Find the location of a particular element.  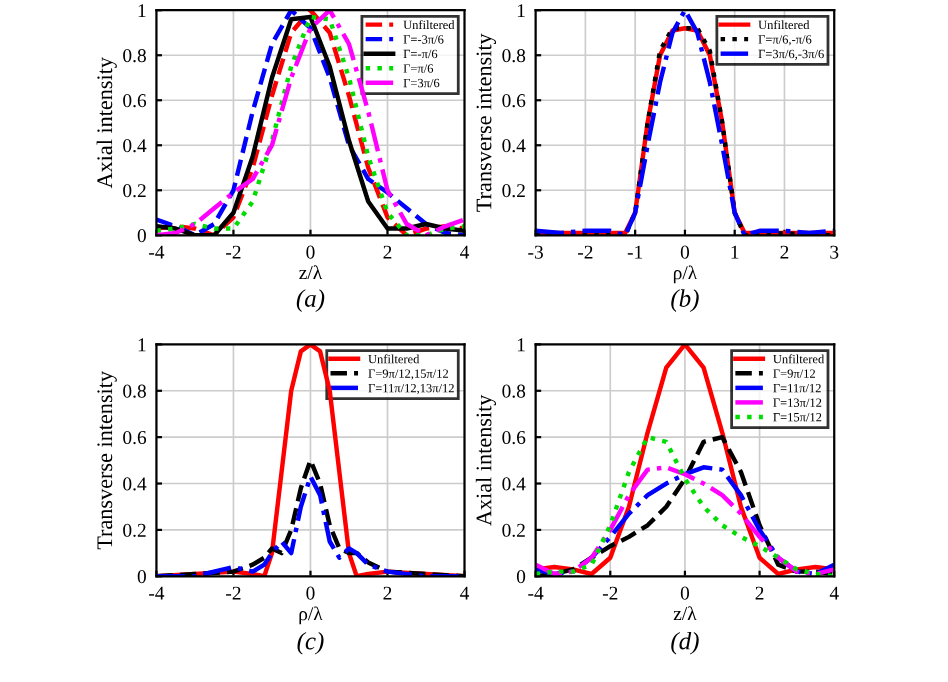

text: (d) is located at coordinates (685, 643).